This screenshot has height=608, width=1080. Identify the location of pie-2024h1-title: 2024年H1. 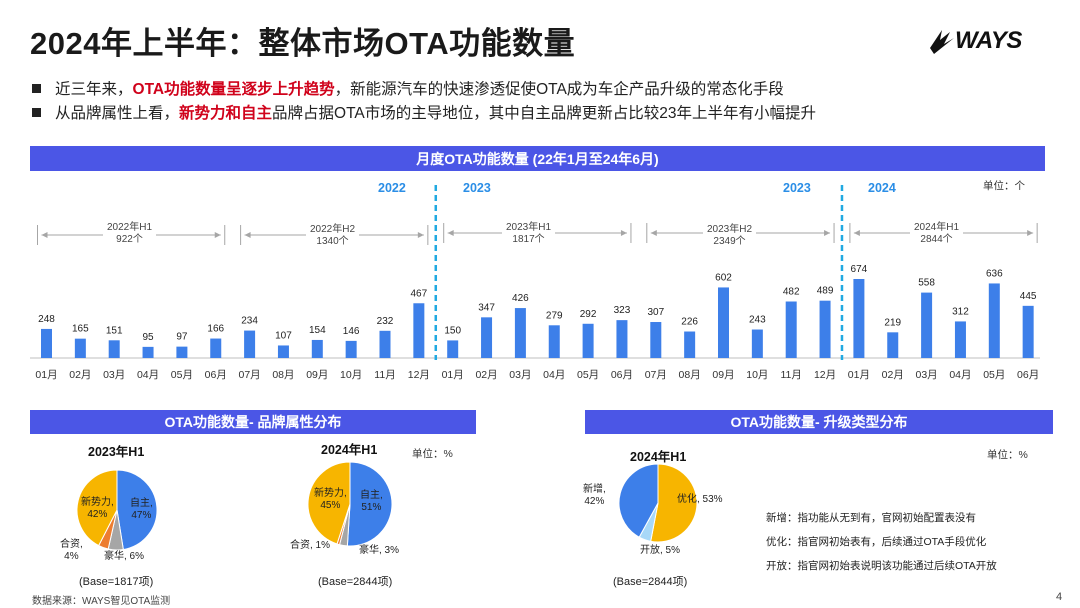
(349, 450).